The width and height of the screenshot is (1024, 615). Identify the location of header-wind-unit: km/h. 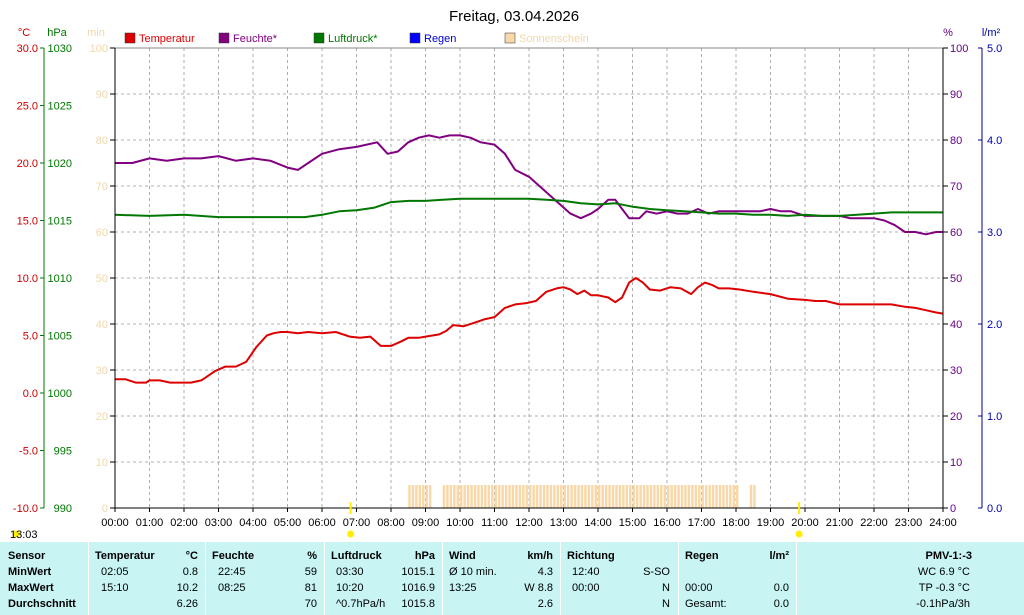
(540, 556).